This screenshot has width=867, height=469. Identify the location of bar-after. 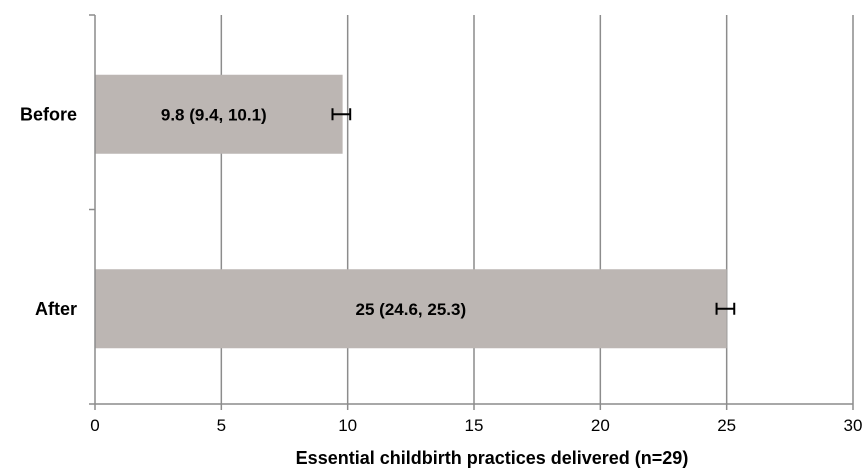
(411, 309).